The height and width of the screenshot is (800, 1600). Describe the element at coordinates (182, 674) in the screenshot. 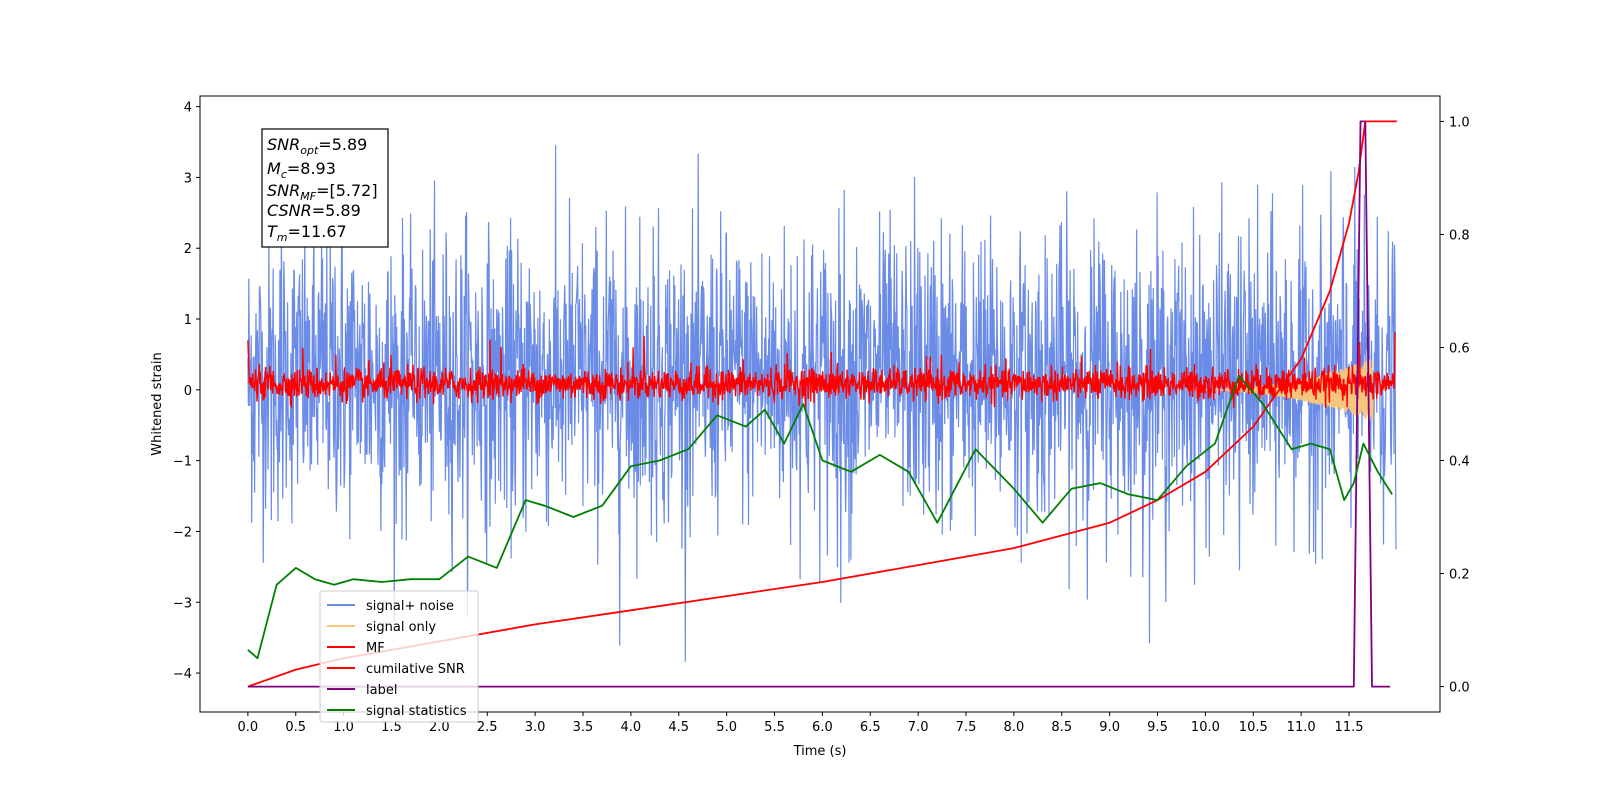

I see `y-tick-label-left: −4` at that location.